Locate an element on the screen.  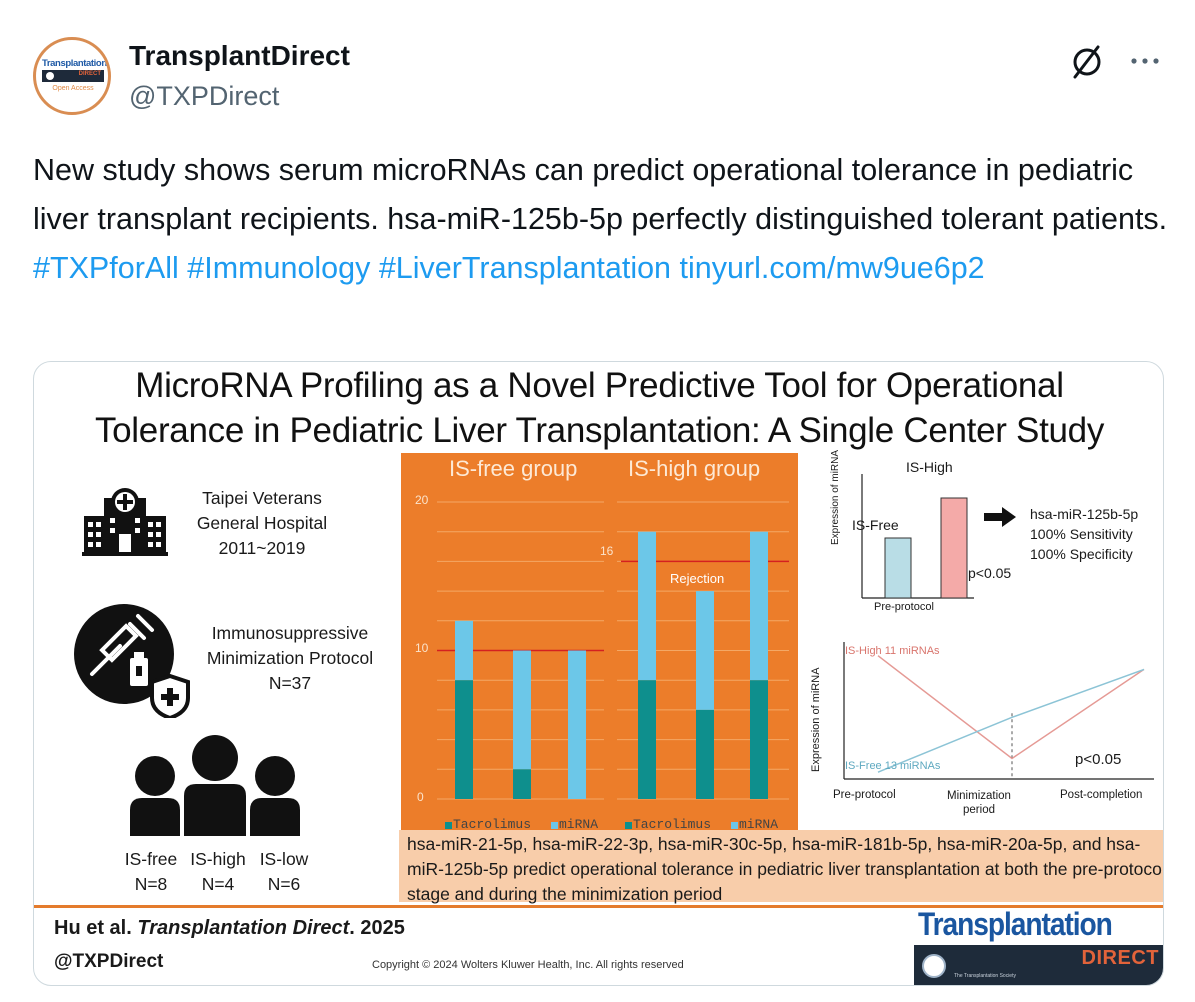
group-is-low: IS-low N=6 is located at coordinates (284, 872).